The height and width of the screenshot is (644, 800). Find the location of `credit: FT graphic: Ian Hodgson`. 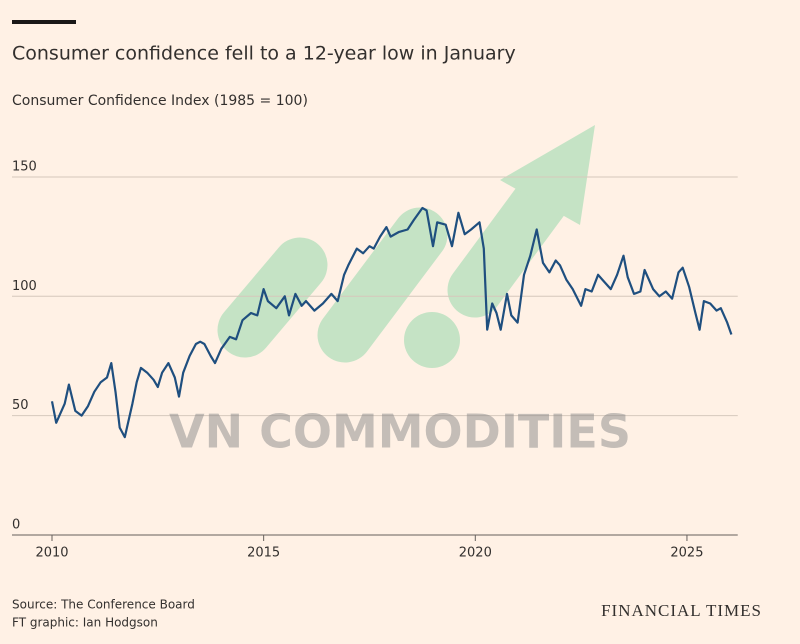

credit: FT graphic: Ian Hodgson is located at coordinates (85, 623).